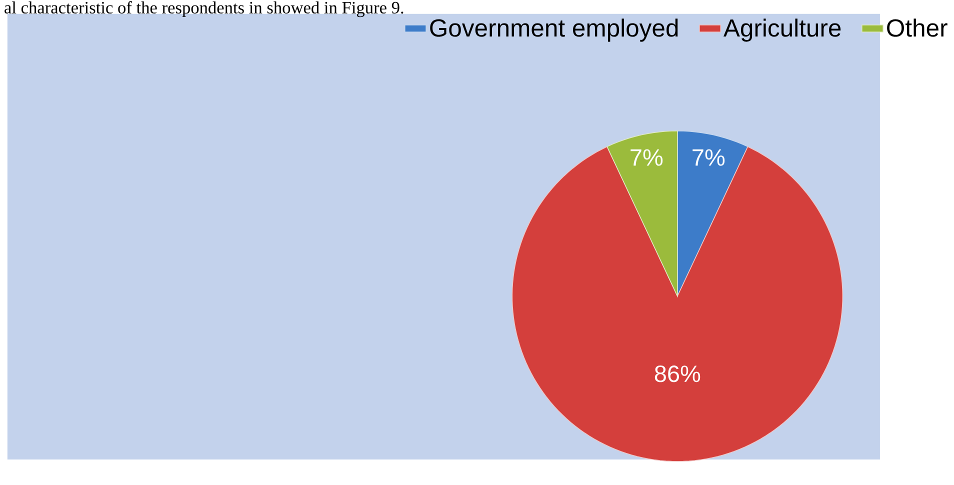 The height and width of the screenshot is (485, 954). I want to click on legend-label: Other, so click(917, 28).